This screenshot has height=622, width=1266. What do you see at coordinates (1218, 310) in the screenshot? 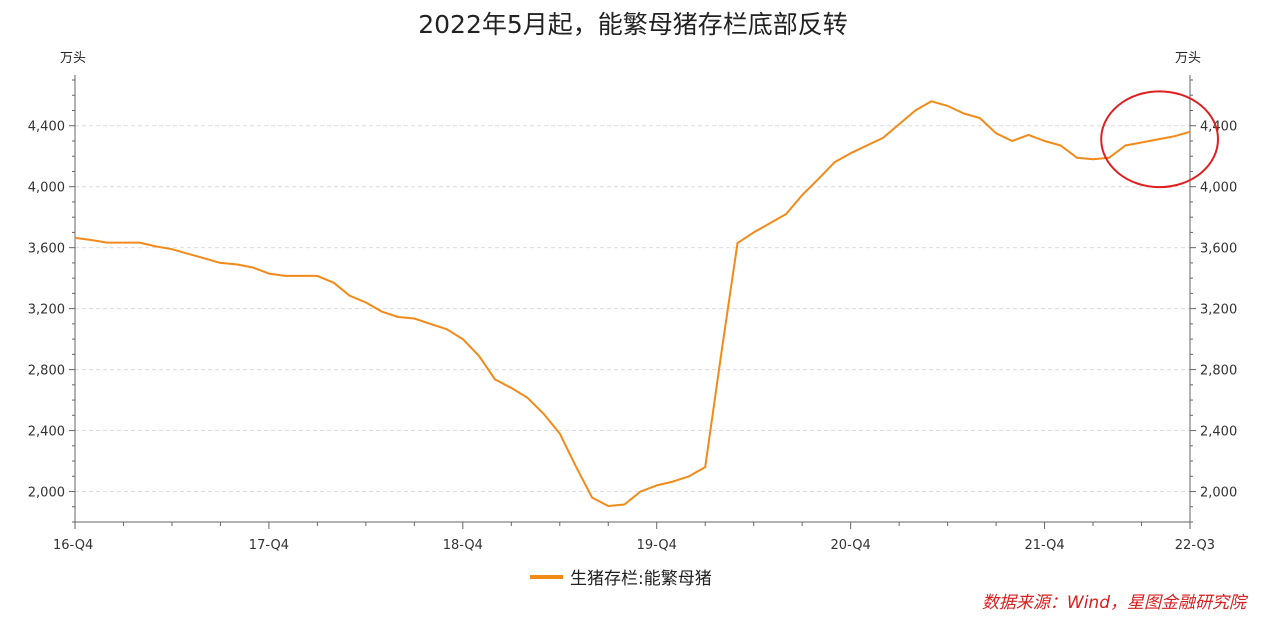
I see `y-tick-label-right: 3,200` at bounding box center [1218, 310].